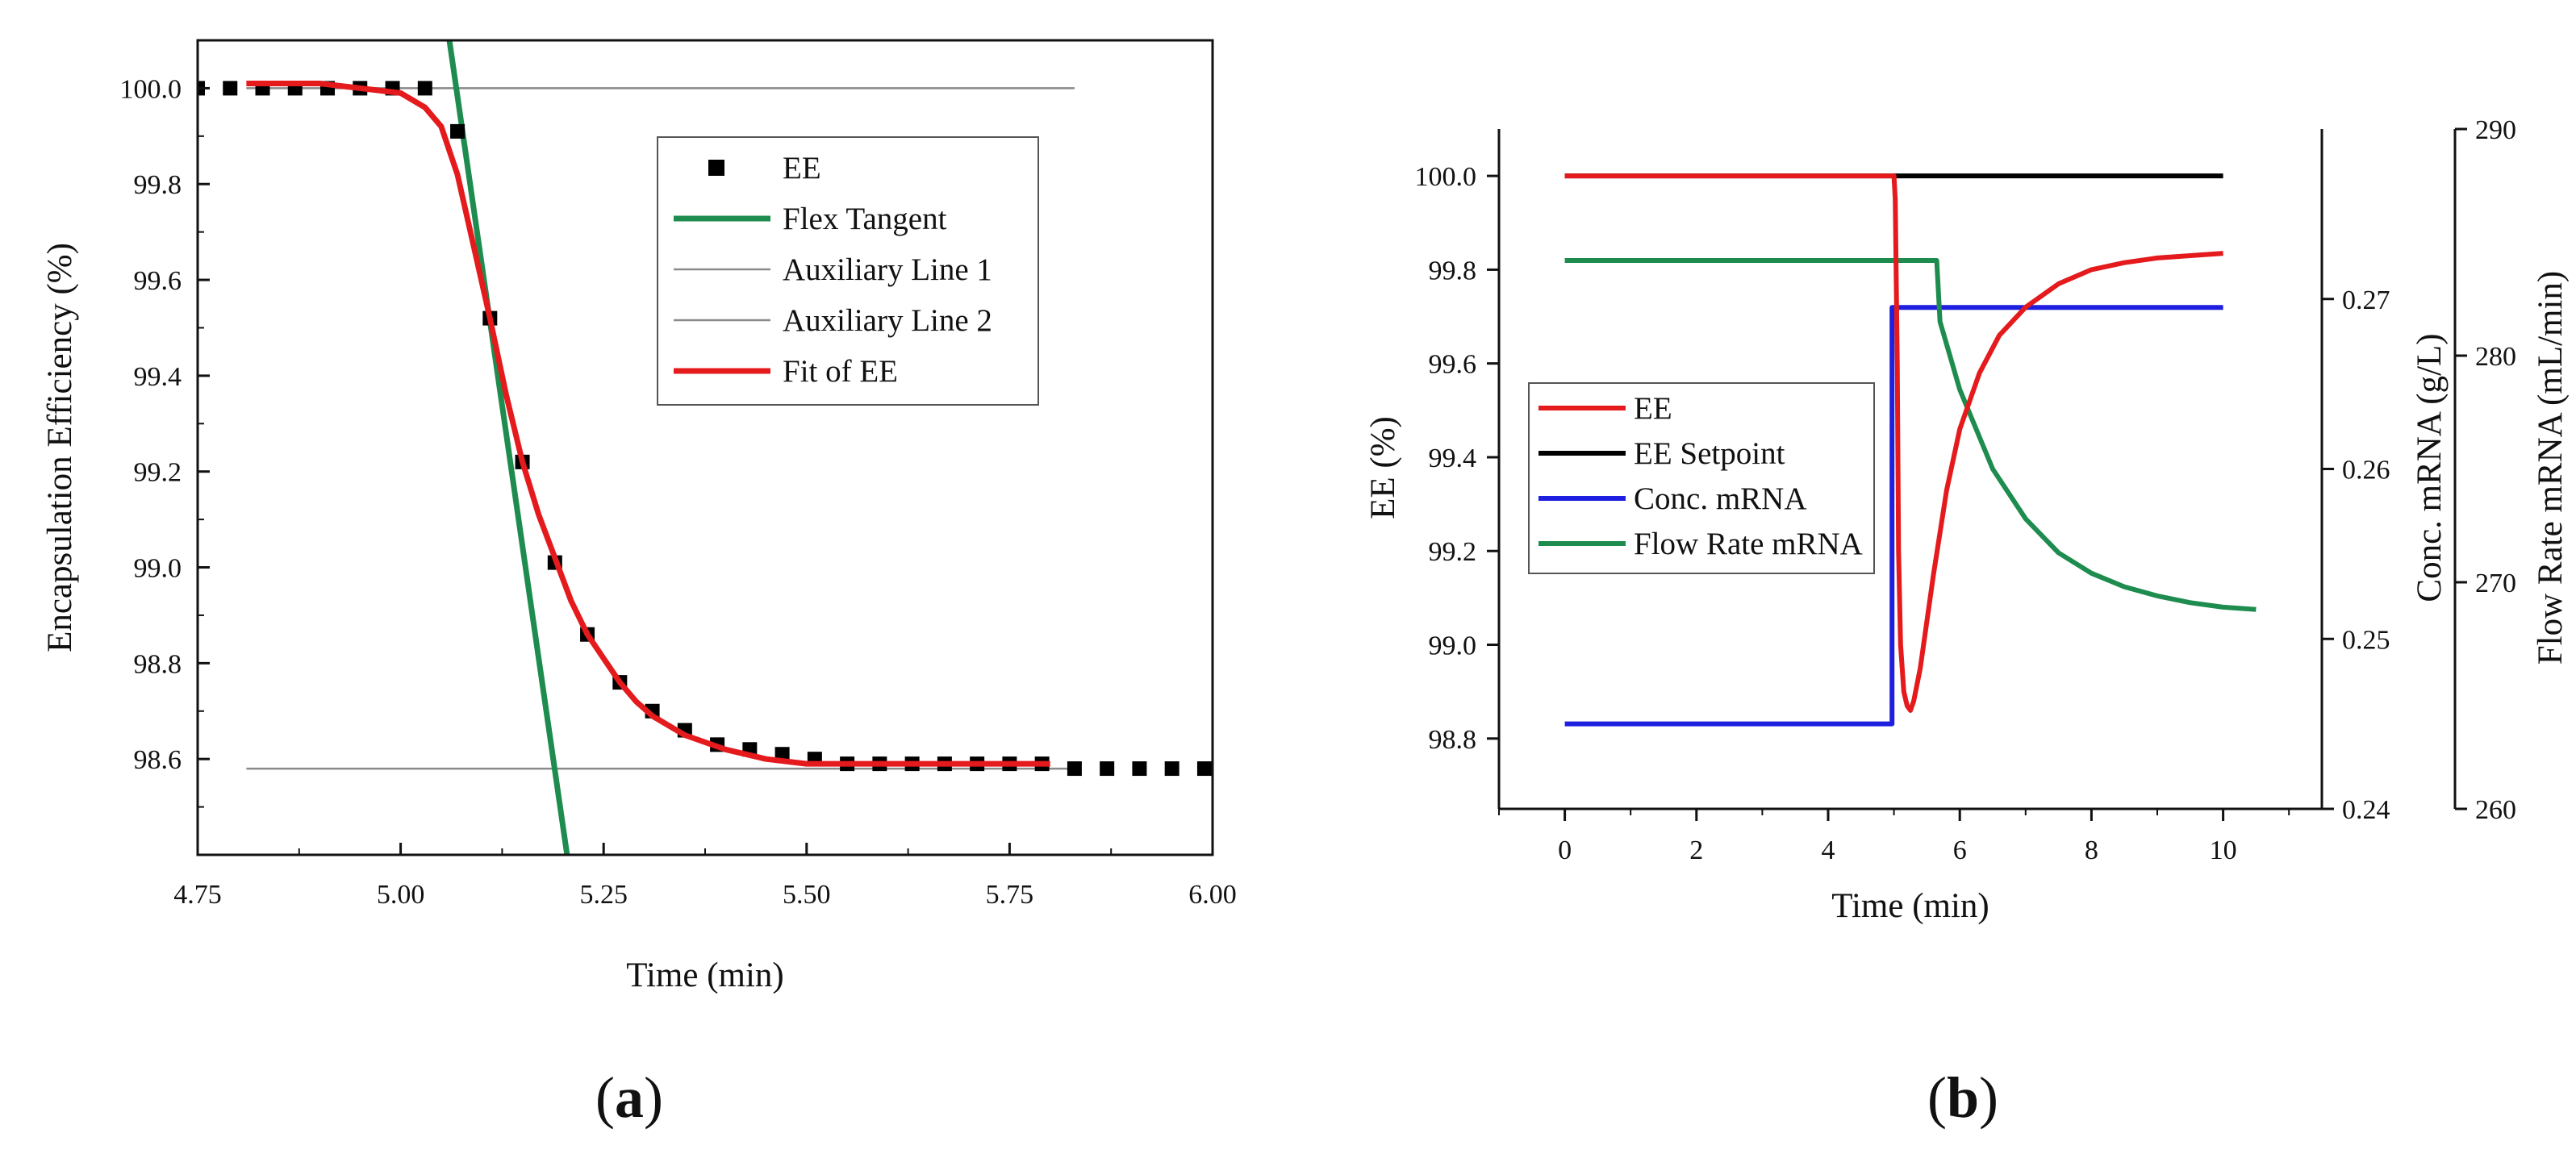  I want to click on panel-b-legend: EE EE Setpoint Conc. mRNA Flow Rate mRNA, so click(1702, 478).